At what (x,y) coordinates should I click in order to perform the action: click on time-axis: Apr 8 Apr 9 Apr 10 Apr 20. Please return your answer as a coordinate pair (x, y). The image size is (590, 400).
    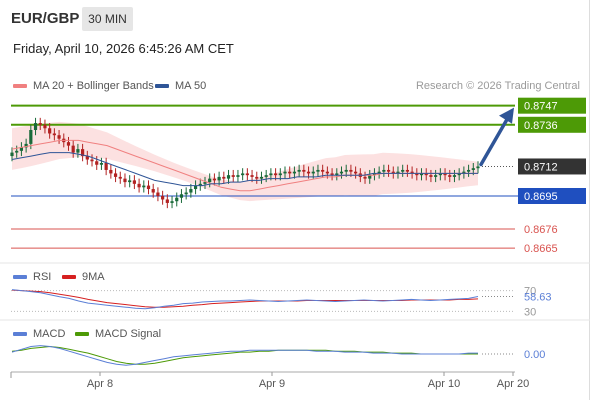
    Looking at the image, I should click on (269, 380).